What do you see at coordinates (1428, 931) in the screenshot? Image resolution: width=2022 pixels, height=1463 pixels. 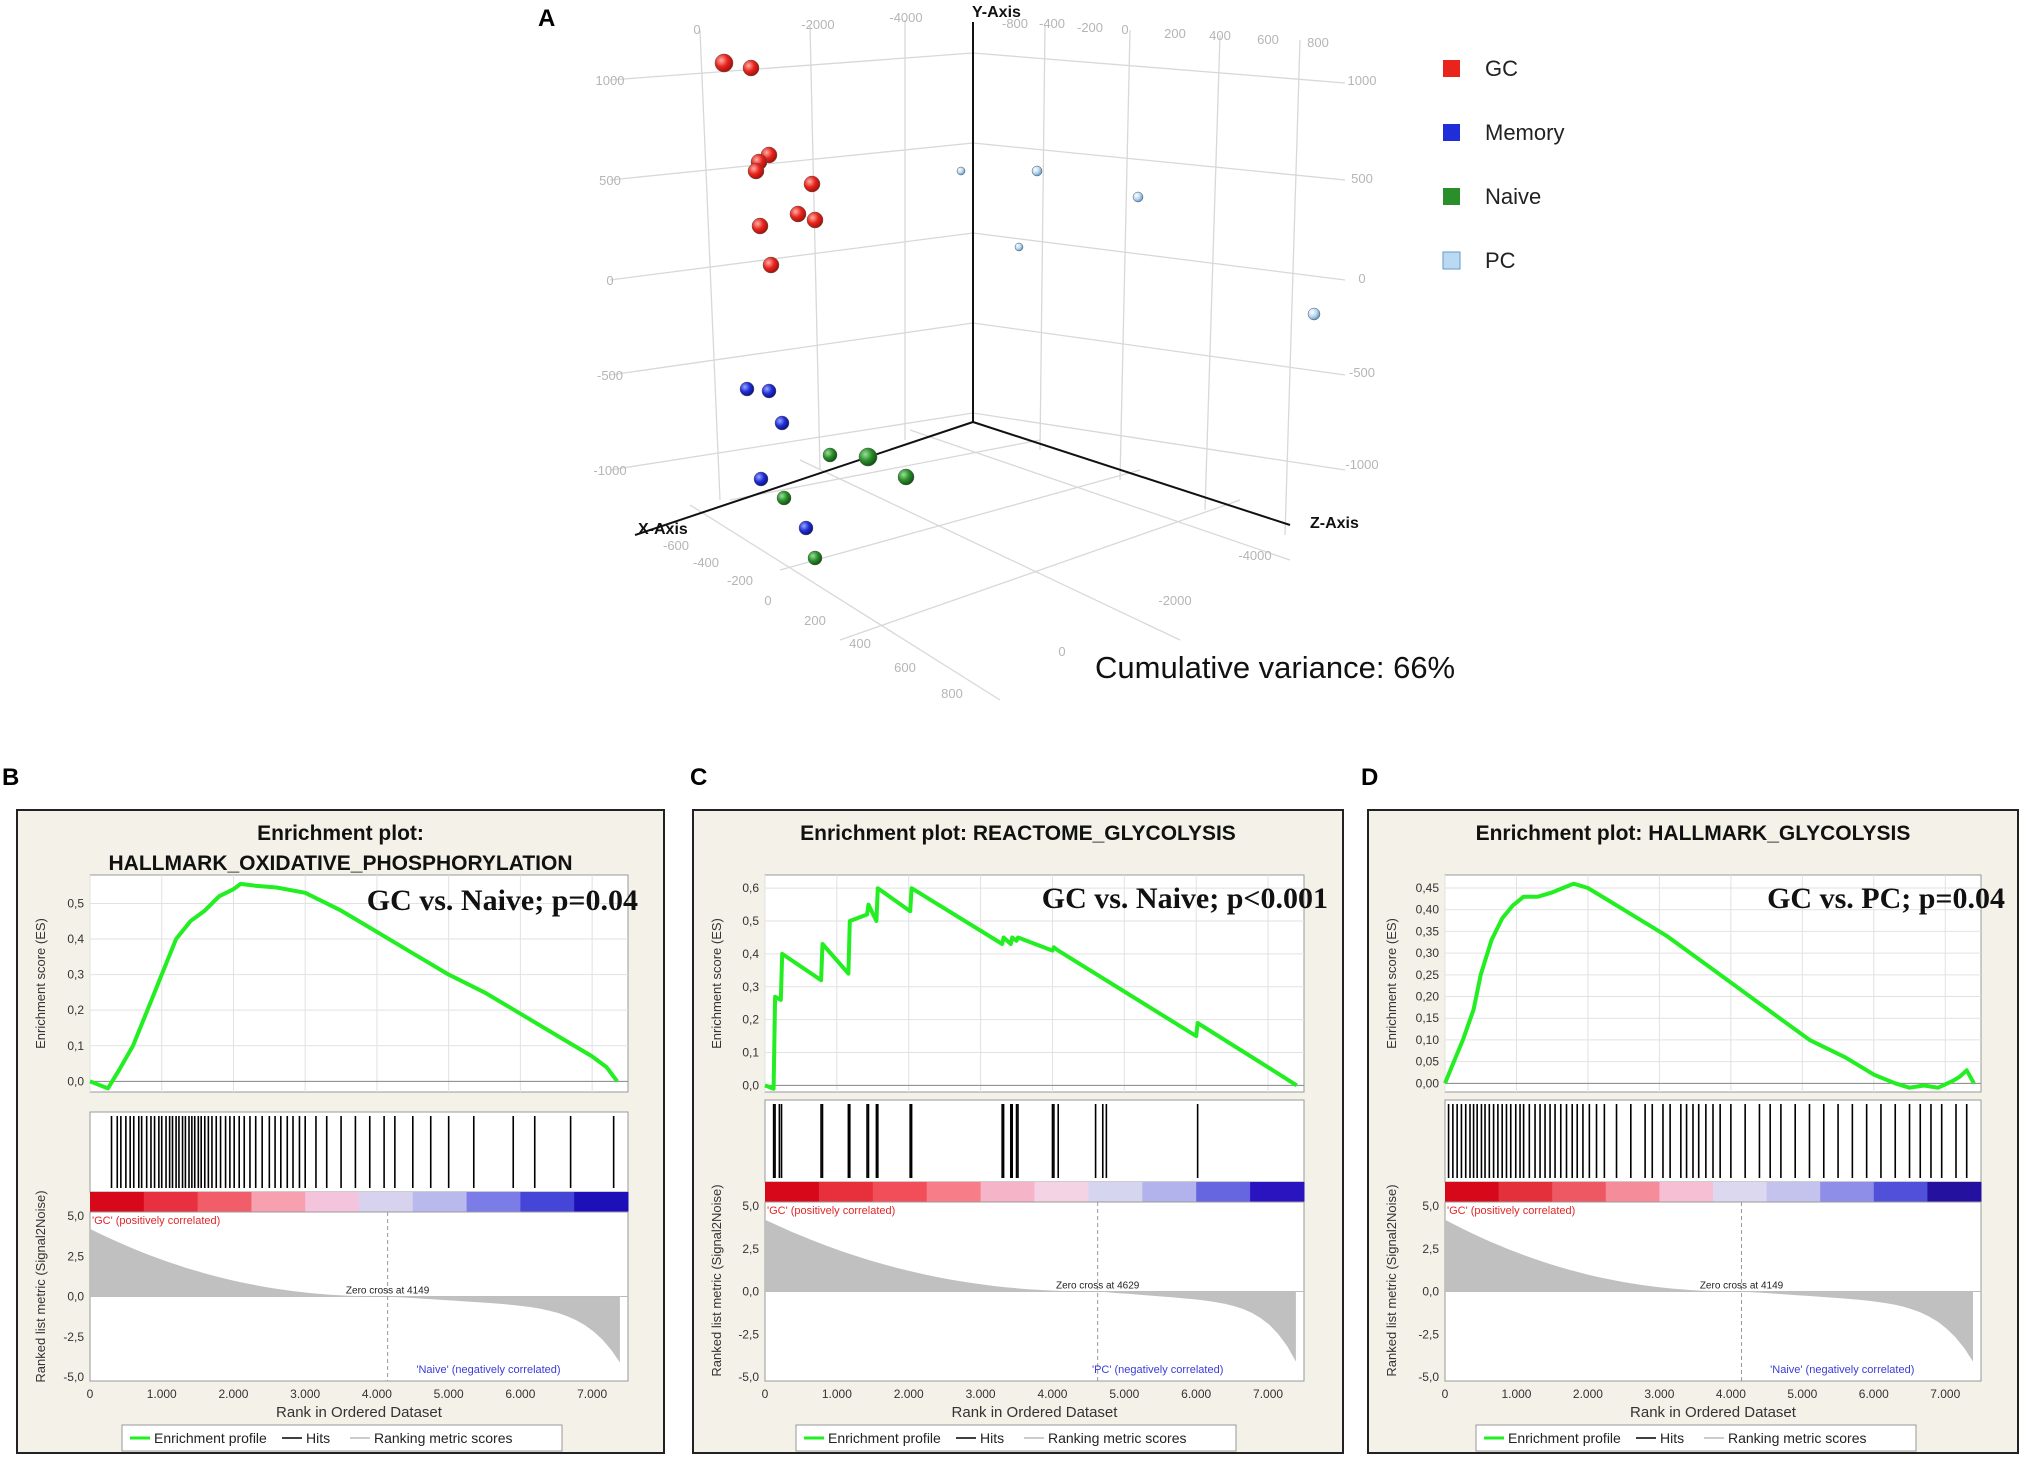 I see `es-tick-label: 0,35` at bounding box center [1428, 931].